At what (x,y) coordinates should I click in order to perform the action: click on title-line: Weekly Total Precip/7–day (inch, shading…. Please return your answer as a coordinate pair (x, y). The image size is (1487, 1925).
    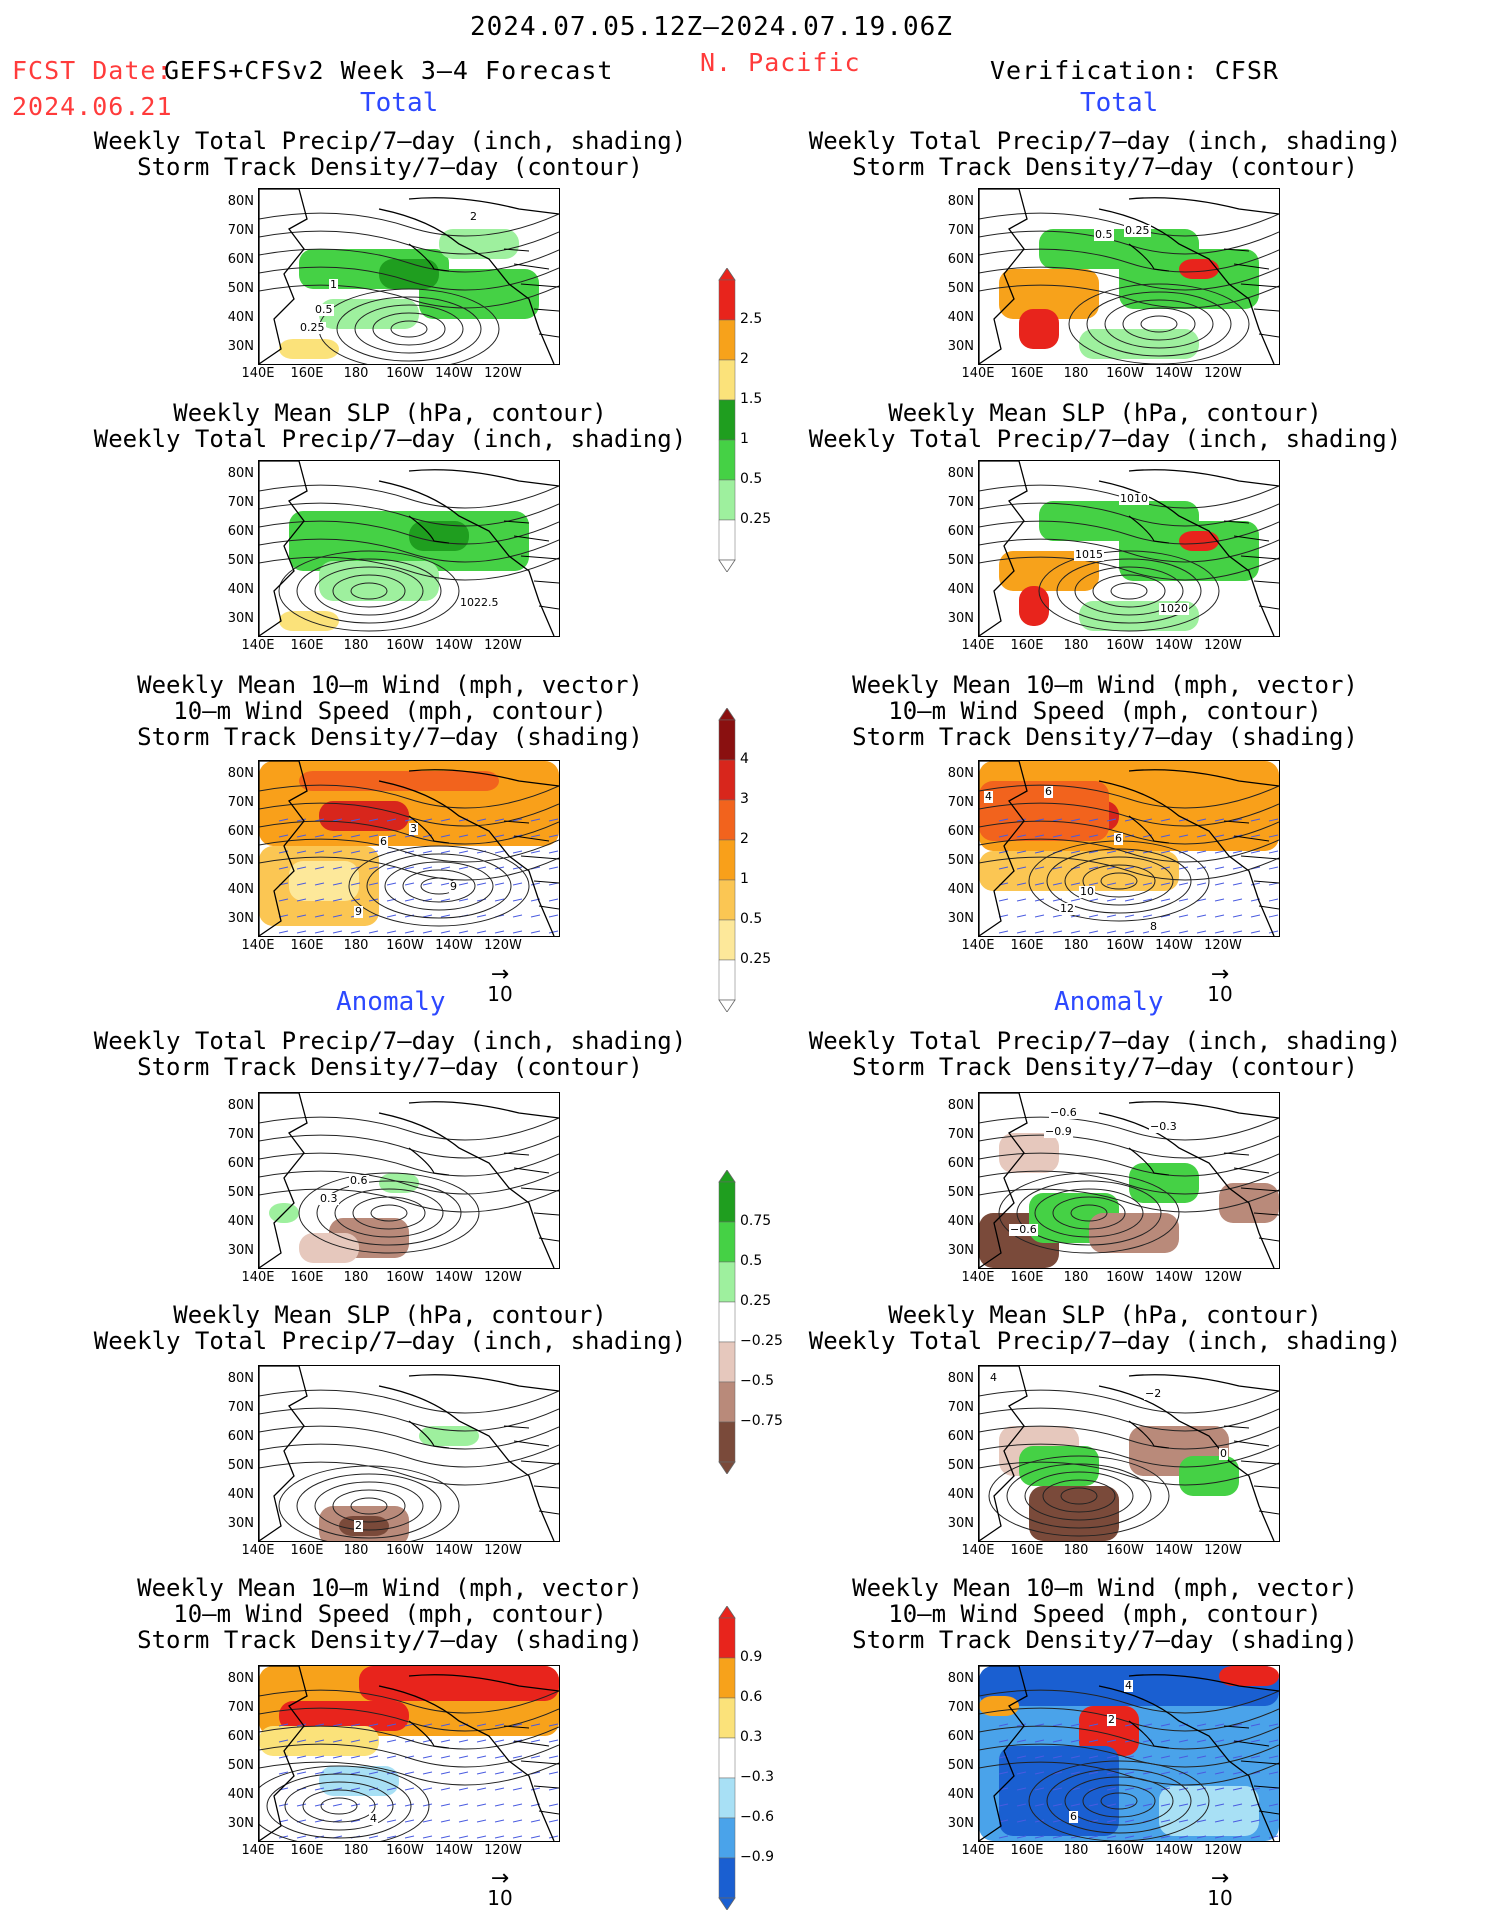
    Looking at the image, I should click on (1105, 1341).